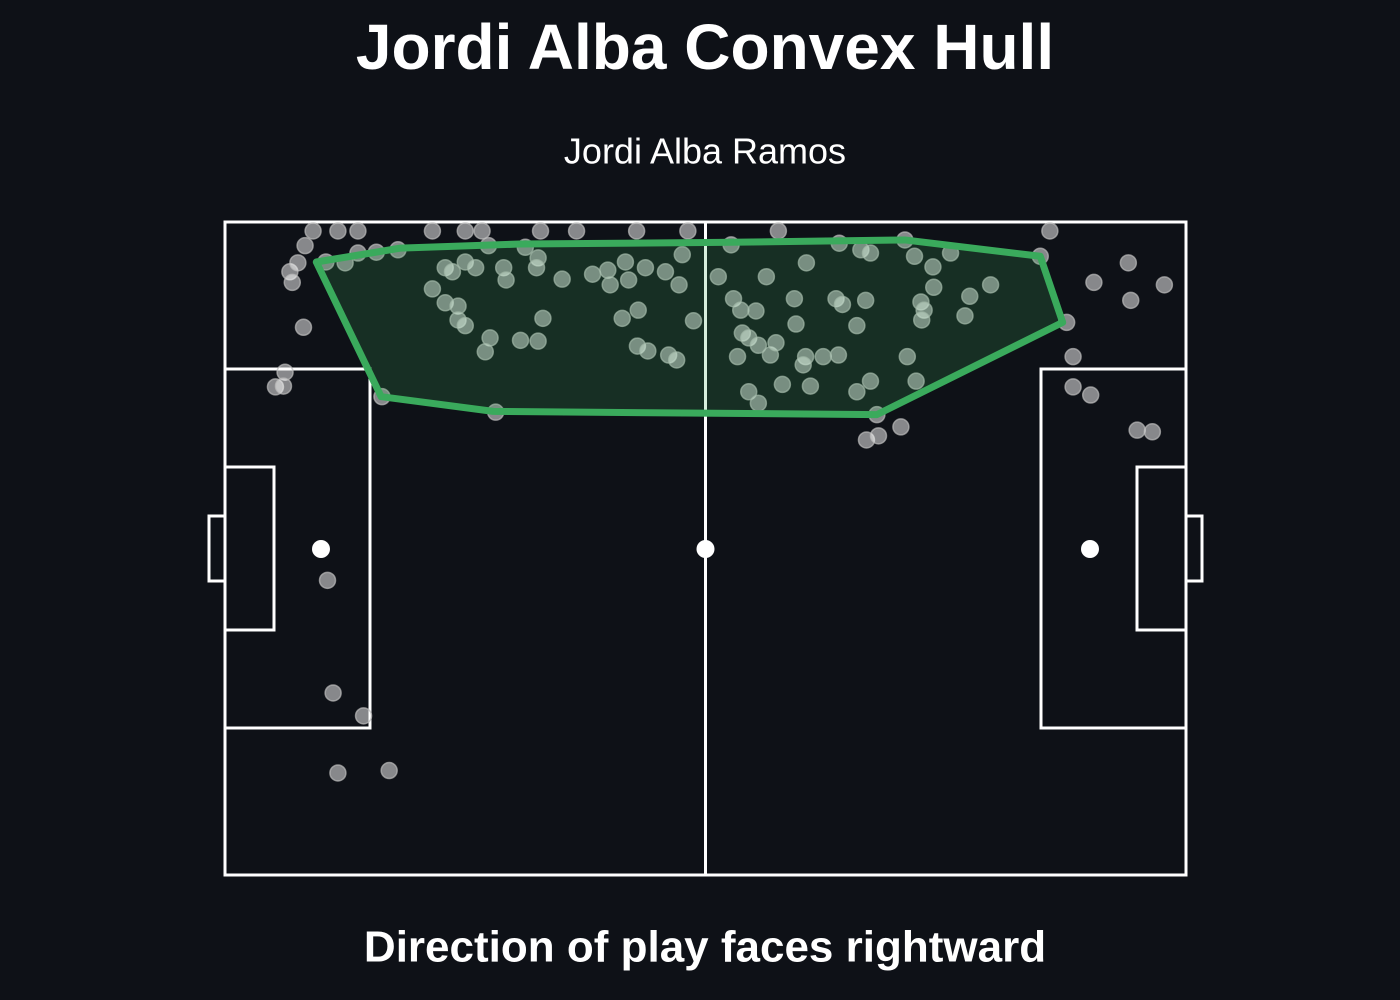  I want to click on chart-subtitle: Jordi Alba Ramos, so click(705, 151).